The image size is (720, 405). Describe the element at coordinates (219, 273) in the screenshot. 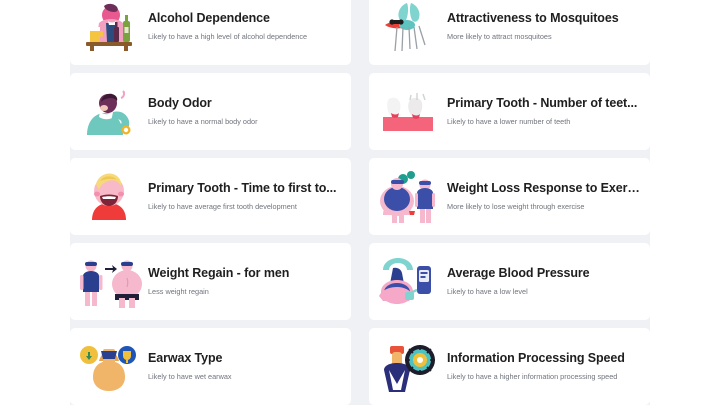

I see `trait-title: Weight Regain - for men` at that location.